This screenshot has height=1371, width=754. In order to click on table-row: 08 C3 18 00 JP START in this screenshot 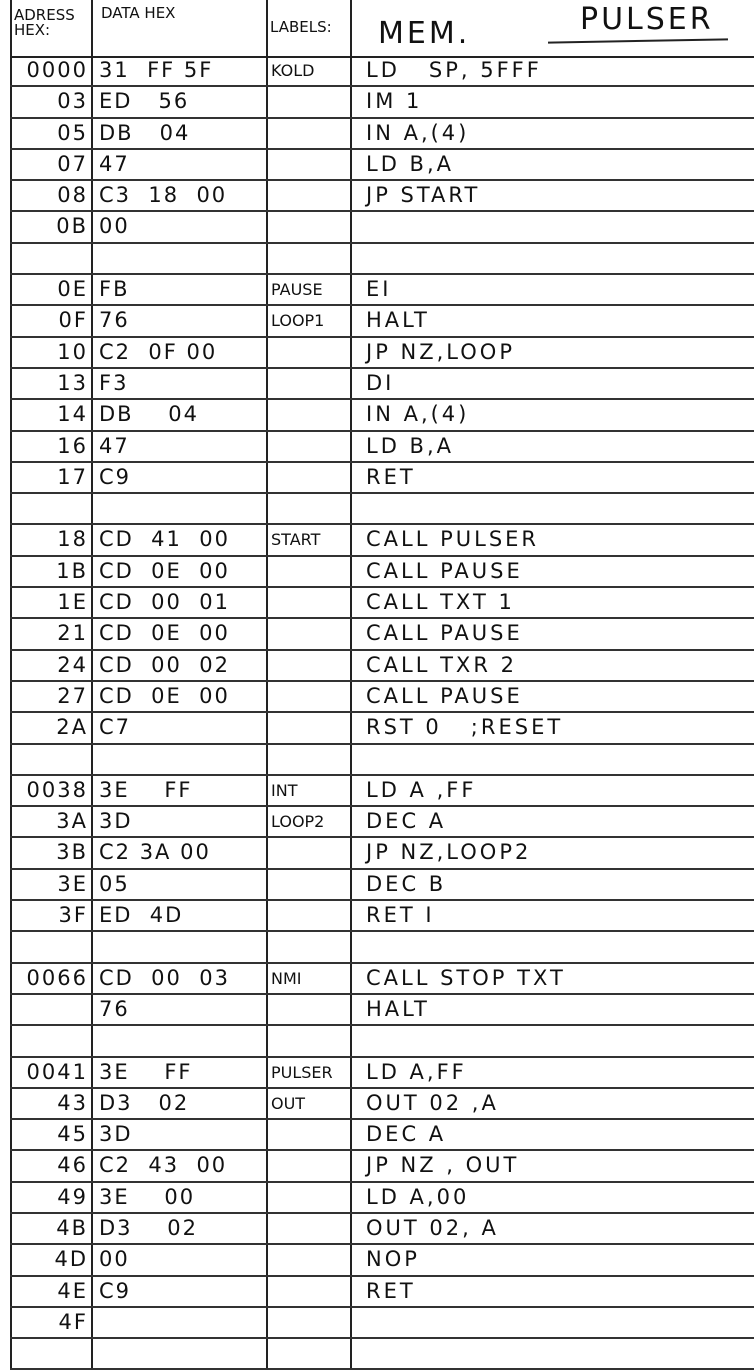, I will do `click(382, 197)`.